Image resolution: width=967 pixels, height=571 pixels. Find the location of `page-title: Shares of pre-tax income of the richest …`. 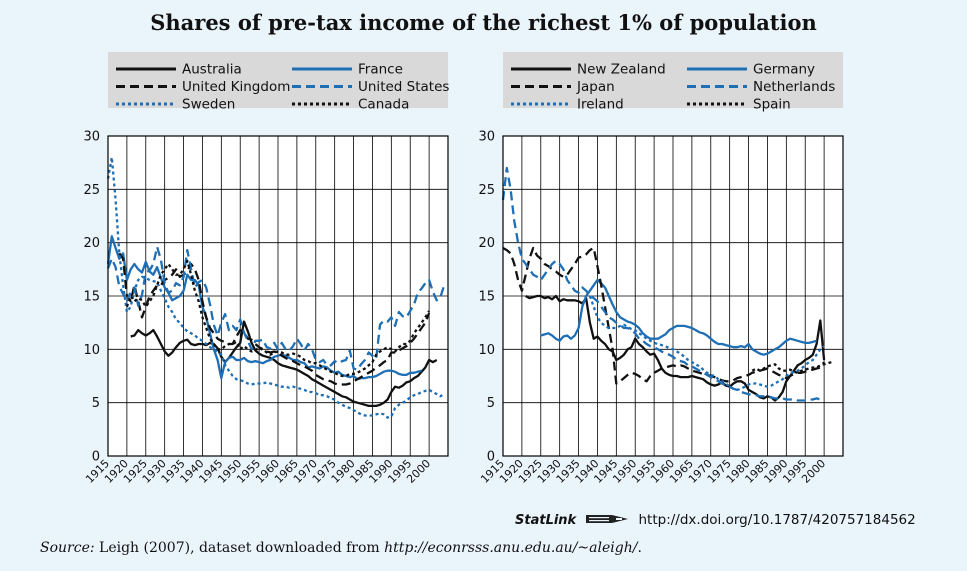

page-title: Shares of pre-tax income of the richest … is located at coordinates (483, 22).